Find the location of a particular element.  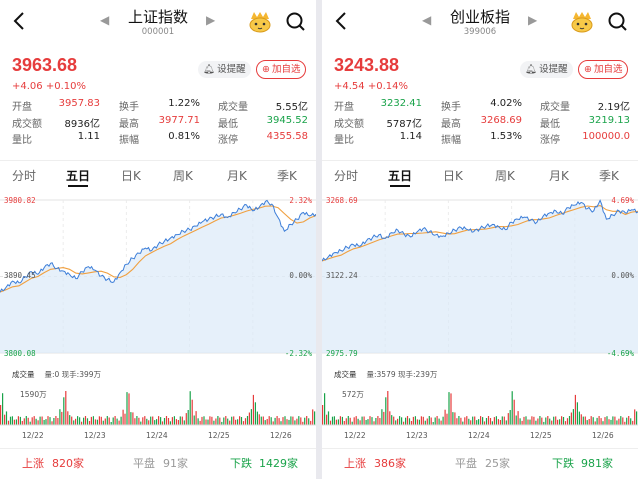

volume-header: 成交量 量:3579 现手:239万 is located at coordinates (385, 374).